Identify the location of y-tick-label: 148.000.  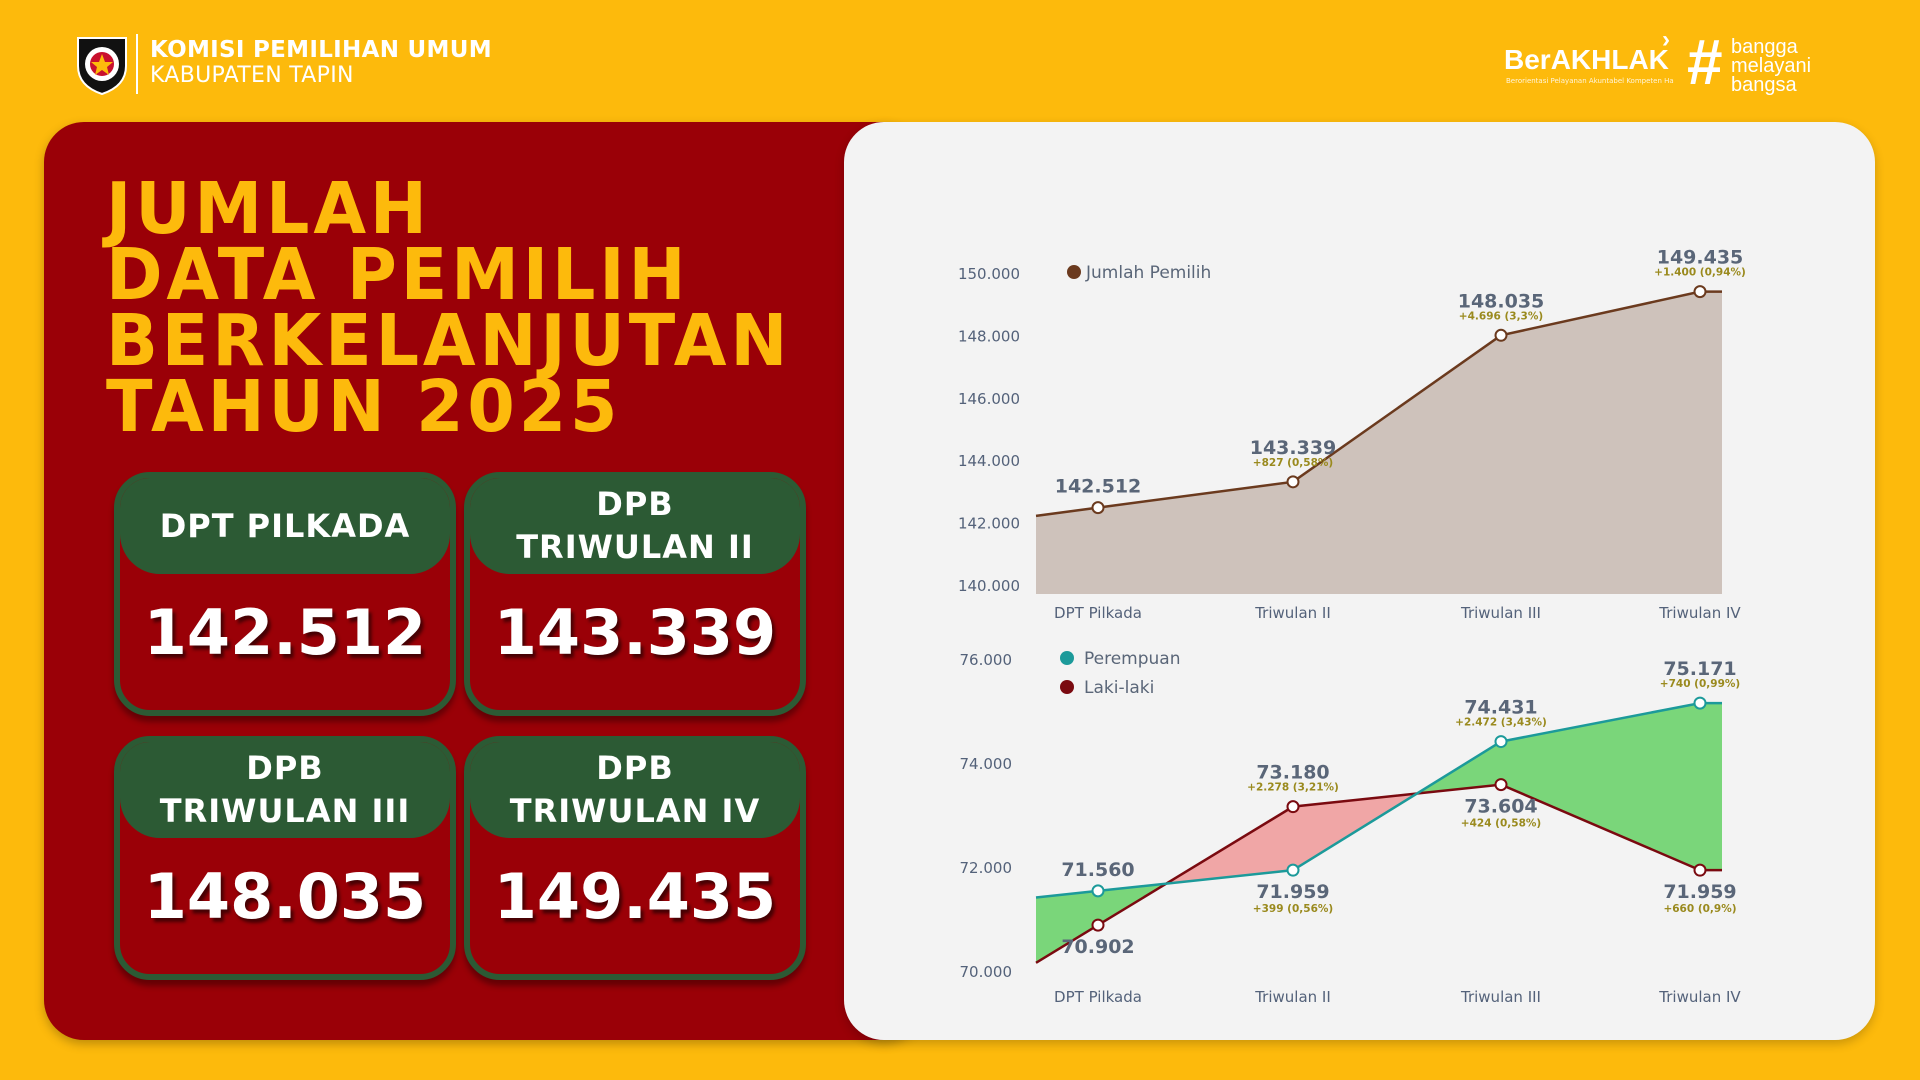
(989, 336).